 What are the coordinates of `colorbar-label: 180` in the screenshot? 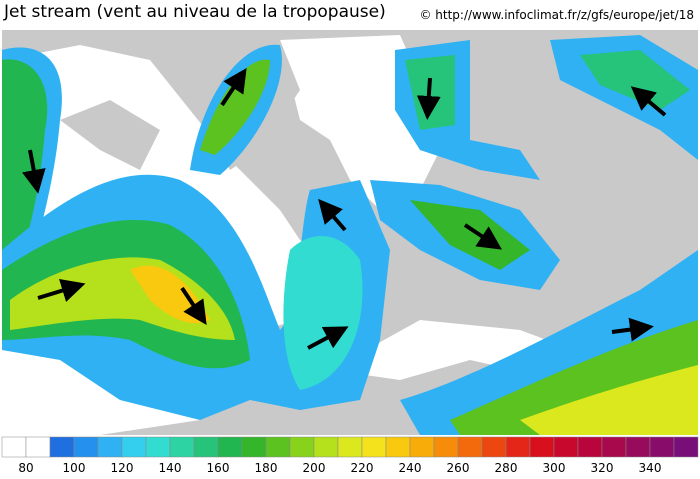 It's located at (266, 468).